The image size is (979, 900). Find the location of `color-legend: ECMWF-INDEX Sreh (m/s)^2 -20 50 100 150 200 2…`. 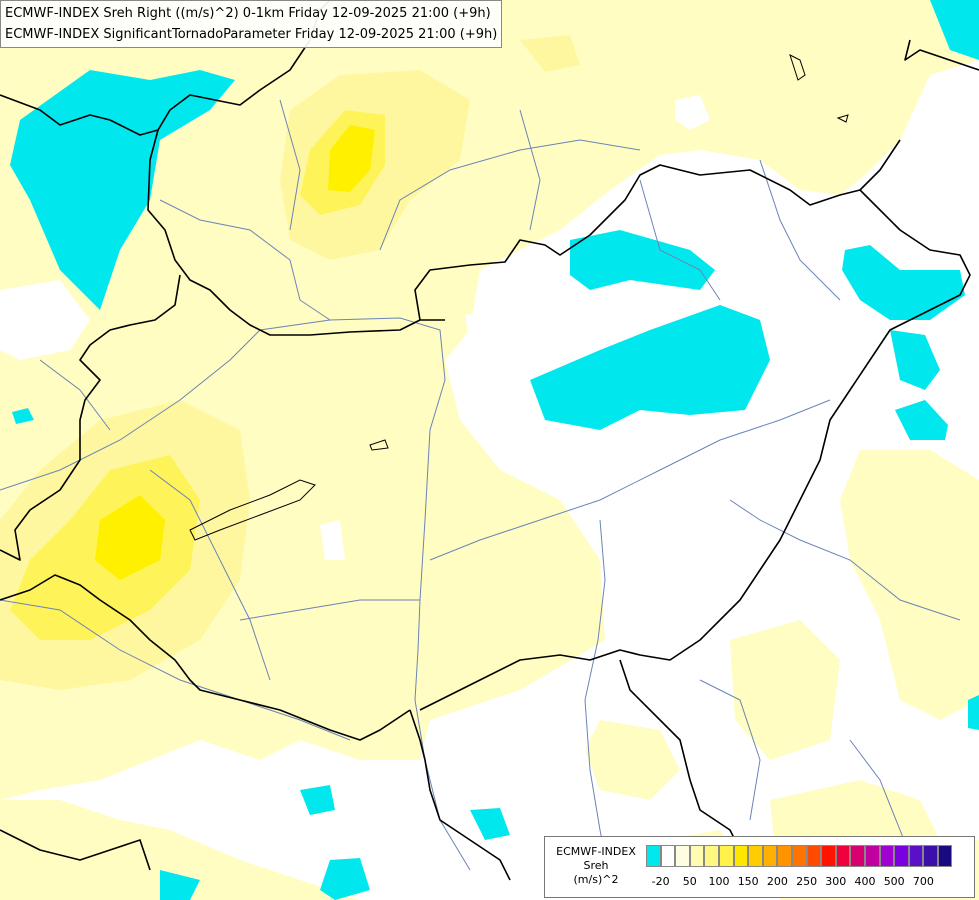

color-legend: ECMWF-INDEX Sreh (m/s)^2 -20 50 100 150 200 2… is located at coordinates (759, 867).